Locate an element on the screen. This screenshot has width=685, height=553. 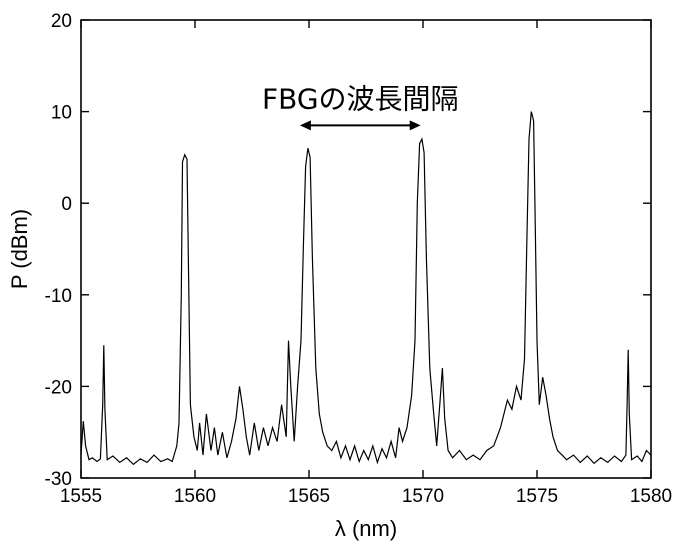
y-axis-title: P (dBm) is located at coordinates (19, 249).